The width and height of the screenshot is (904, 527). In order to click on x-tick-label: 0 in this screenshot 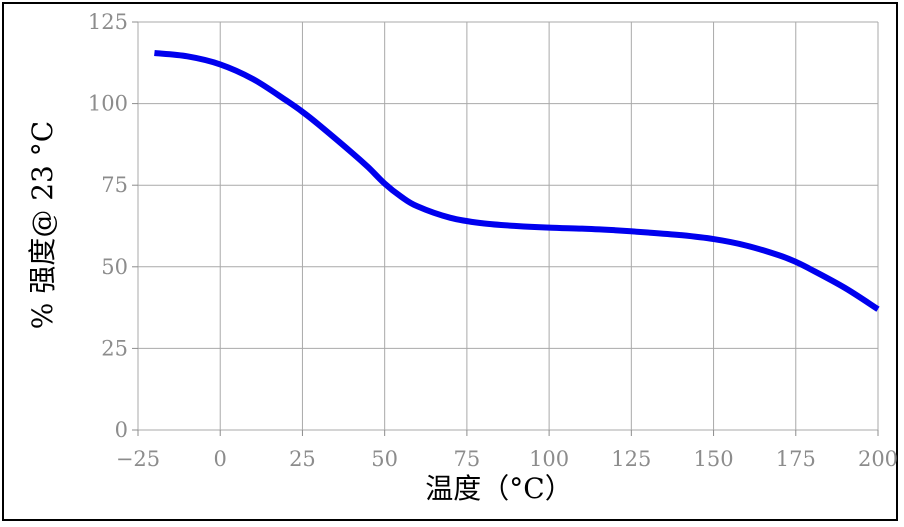, I will do `click(220, 459)`.